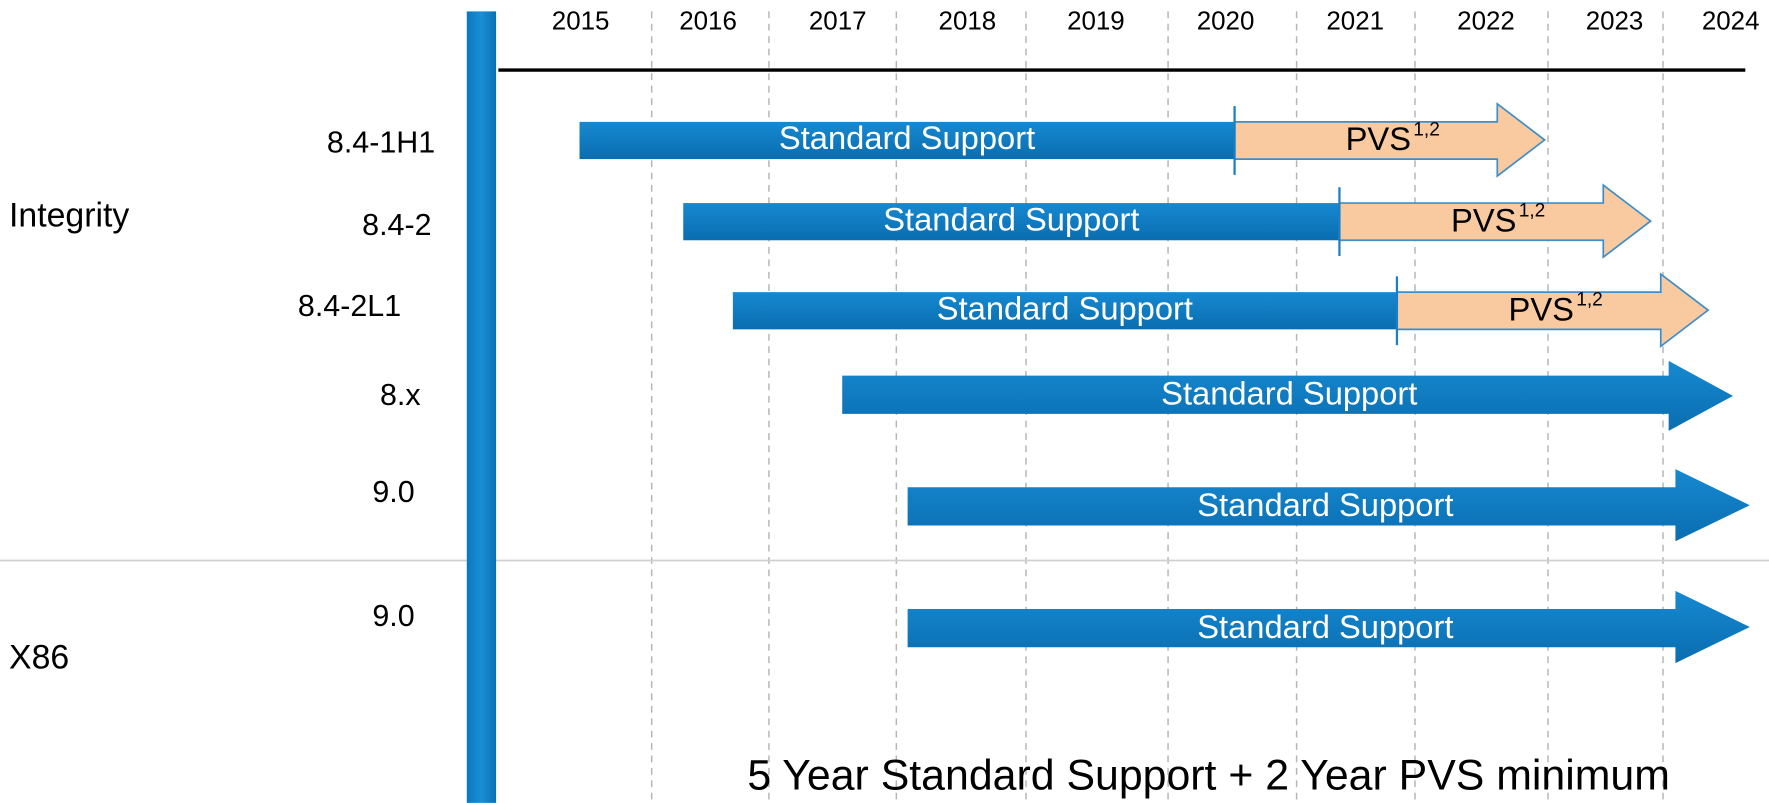 The width and height of the screenshot is (1769, 803). What do you see at coordinates (581, 22) in the screenshot?
I see `year-label: 2015` at bounding box center [581, 22].